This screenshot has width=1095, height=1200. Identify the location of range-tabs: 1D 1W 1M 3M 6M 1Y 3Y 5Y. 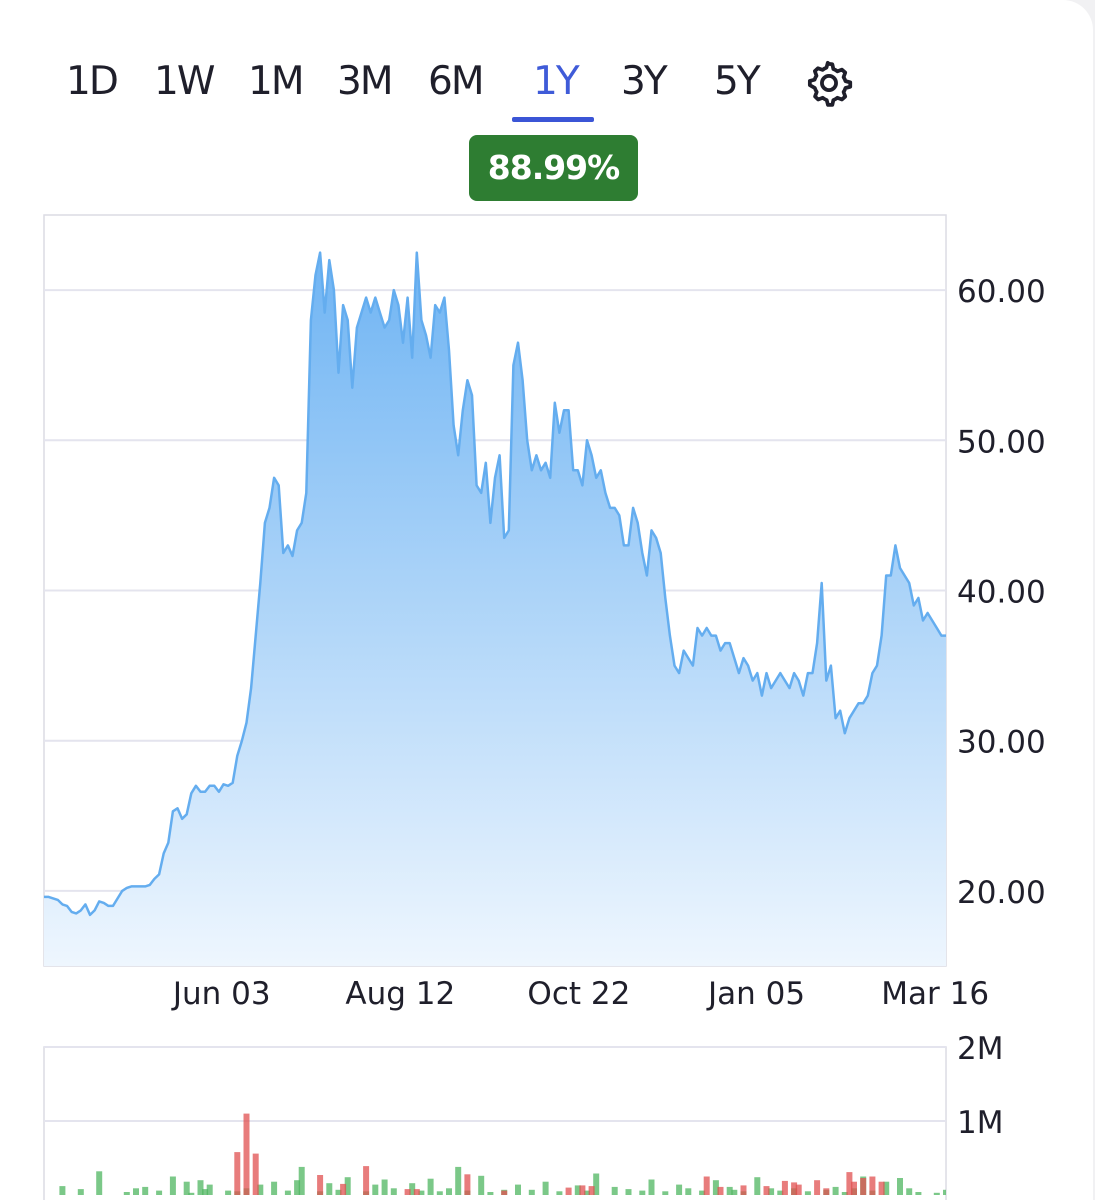
(547, 65).